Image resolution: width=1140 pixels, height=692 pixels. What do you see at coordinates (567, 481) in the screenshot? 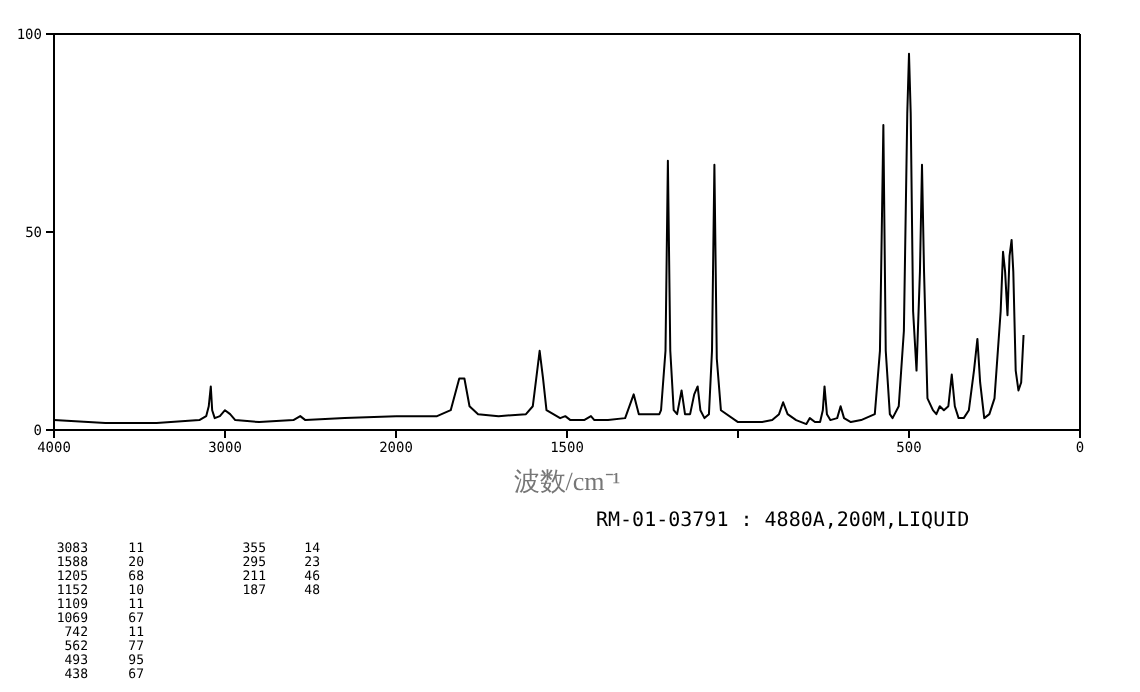
I see `x-axis-title: 波数/cm⁻¹` at bounding box center [567, 481].